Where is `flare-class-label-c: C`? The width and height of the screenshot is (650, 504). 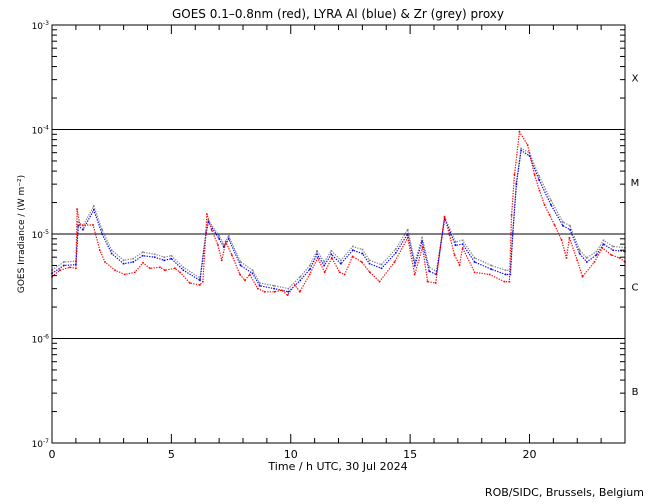
flare-class-label-c: C is located at coordinates (635, 287).